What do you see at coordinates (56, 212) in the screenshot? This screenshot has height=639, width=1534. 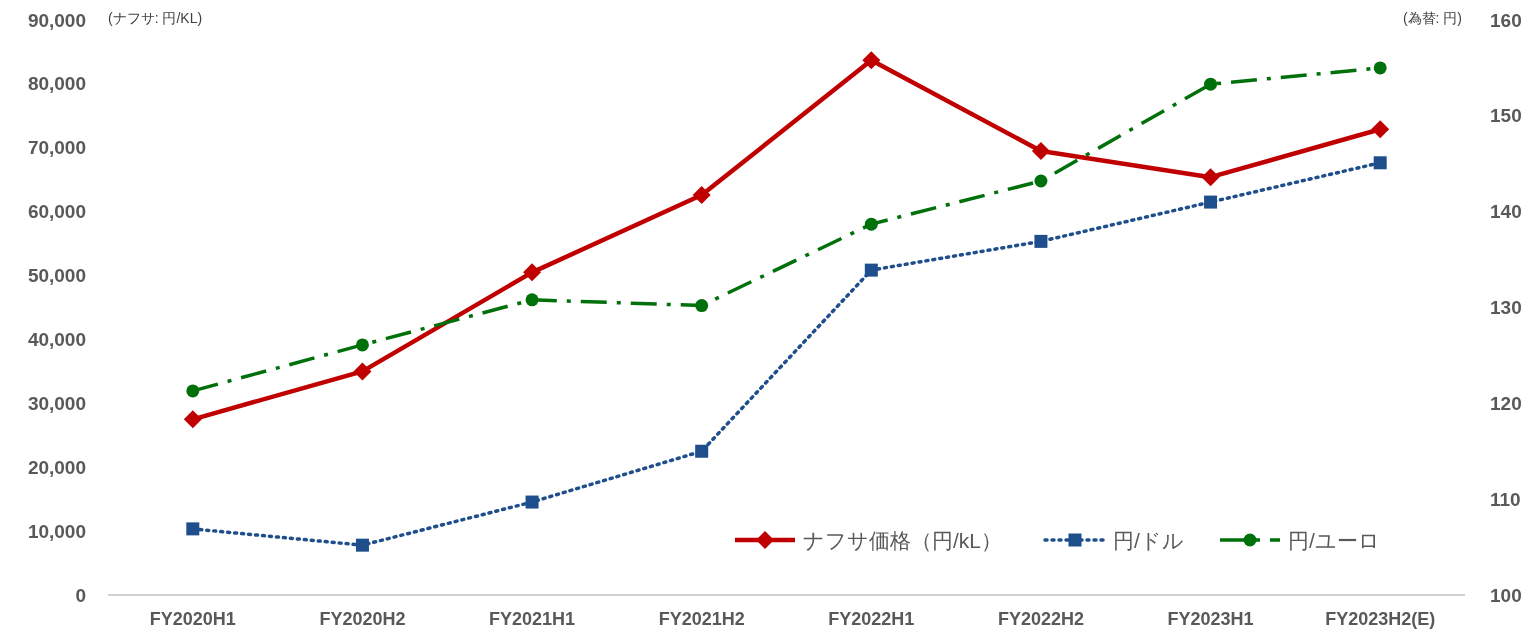 I see `y-tick-label: 60,000` at bounding box center [56, 212].